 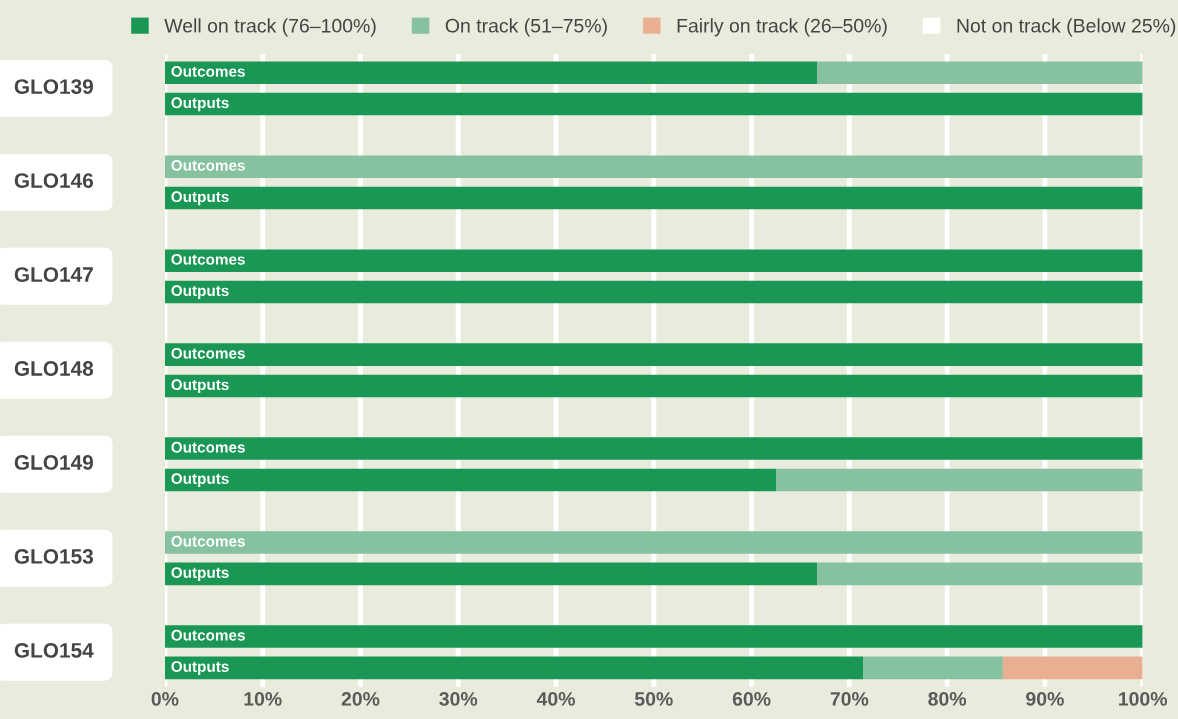 What do you see at coordinates (653, 699) in the screenshot?
I see `x-tick-label: 50%` at bounding box center [653, 699].